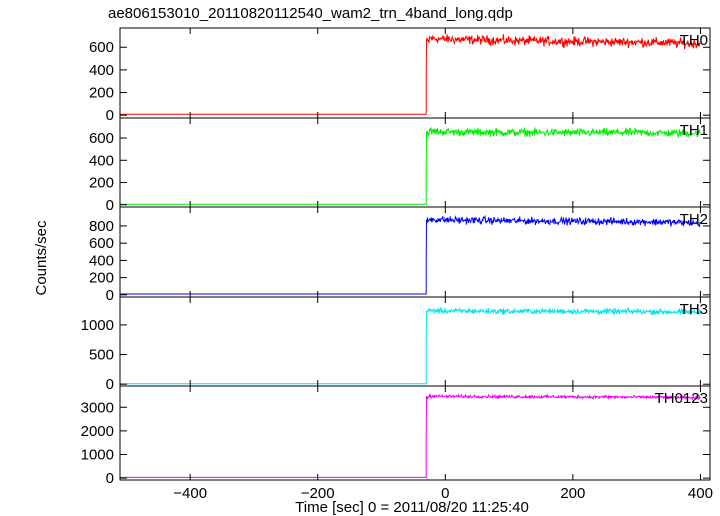 This screenshot has height=516, width=720. Describe the element at coordinates (101, 226) in the screenshot. I see `y-tick-label-th2: 800` at that location.